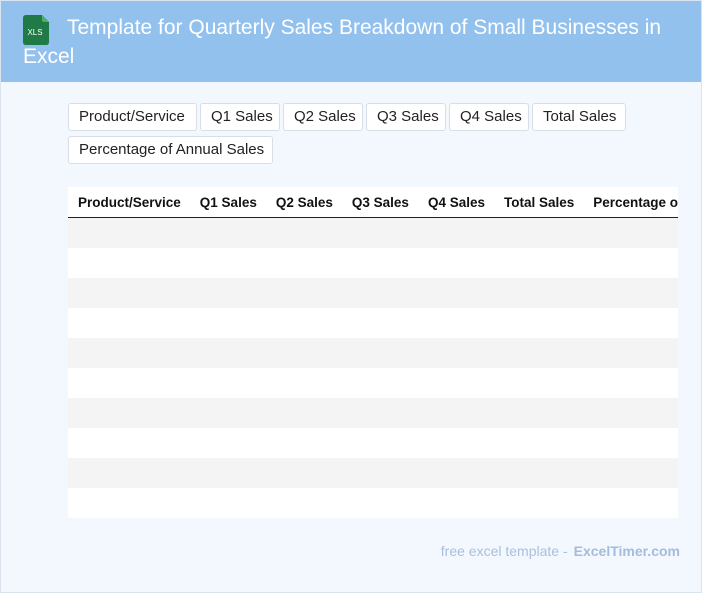  What do you see at coordinates (504, 551) in the screenshot?
I see `footer-text: free excel template -` at bounding box center [504, 551].